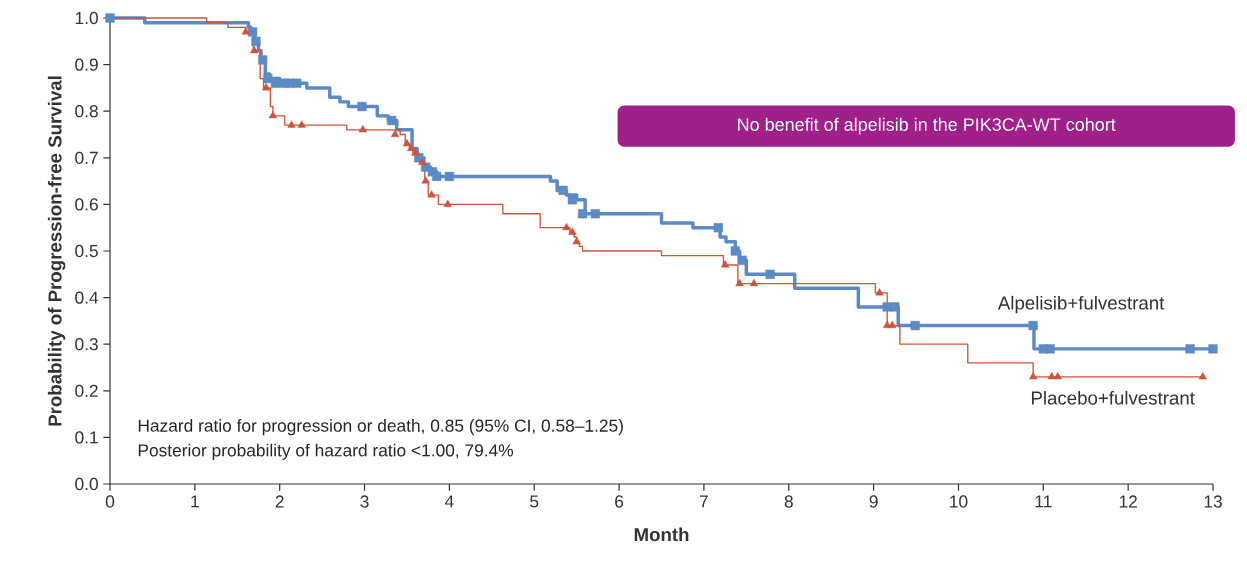 This screenshot has height=561, width=1247. What do you see at coordinates (788, 501) in the screenshot?
I see `x-tick-label: 8` at bounding box center [788, 501].